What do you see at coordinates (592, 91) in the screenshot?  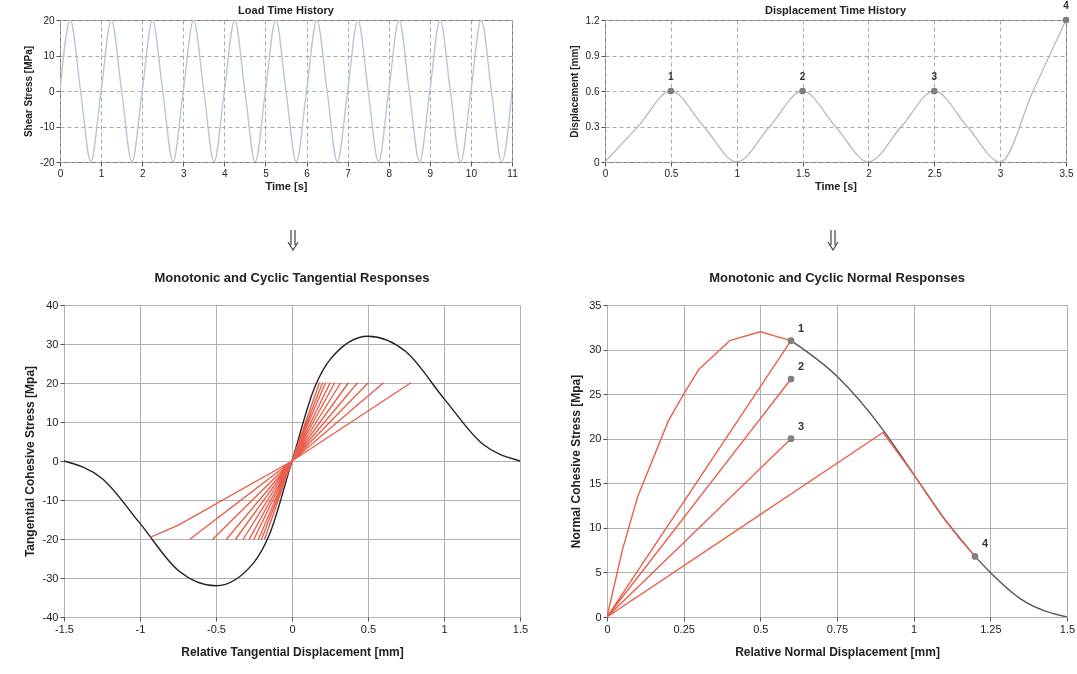 I see `y-tick-label: 0.6` at bounding box center [592, 91].